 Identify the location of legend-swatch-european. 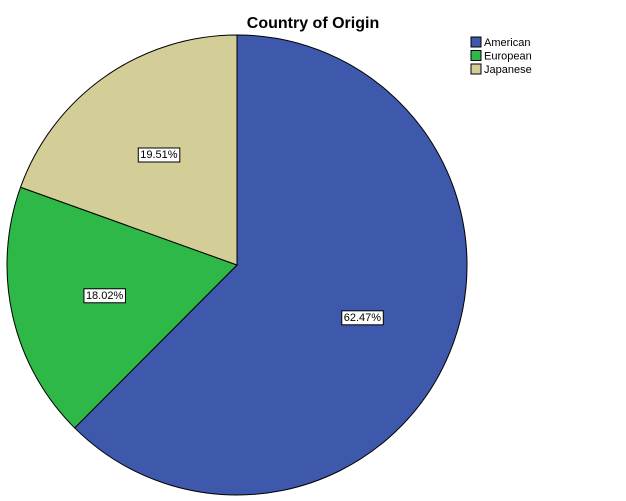
(476, 55).